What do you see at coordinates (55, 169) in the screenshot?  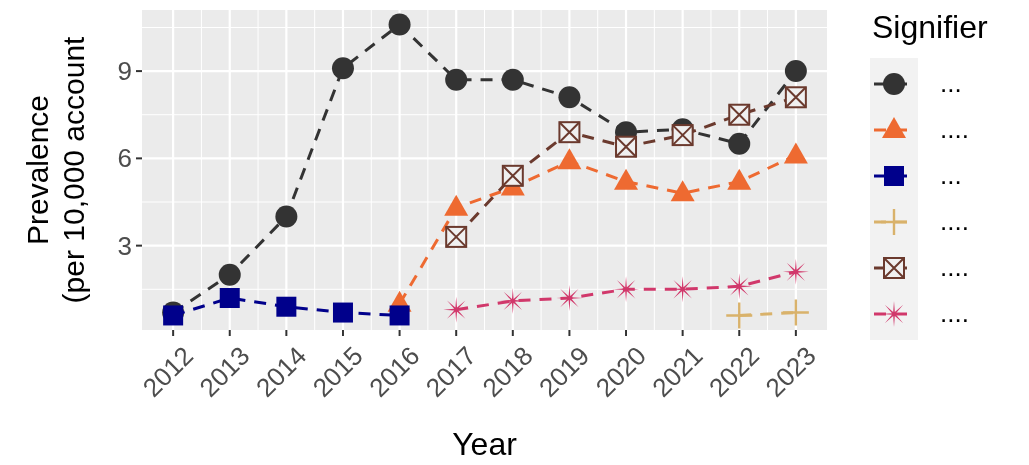 I see `y-axis-title: Prevalence (per 10,000 account` at bounding box center [55, 169].